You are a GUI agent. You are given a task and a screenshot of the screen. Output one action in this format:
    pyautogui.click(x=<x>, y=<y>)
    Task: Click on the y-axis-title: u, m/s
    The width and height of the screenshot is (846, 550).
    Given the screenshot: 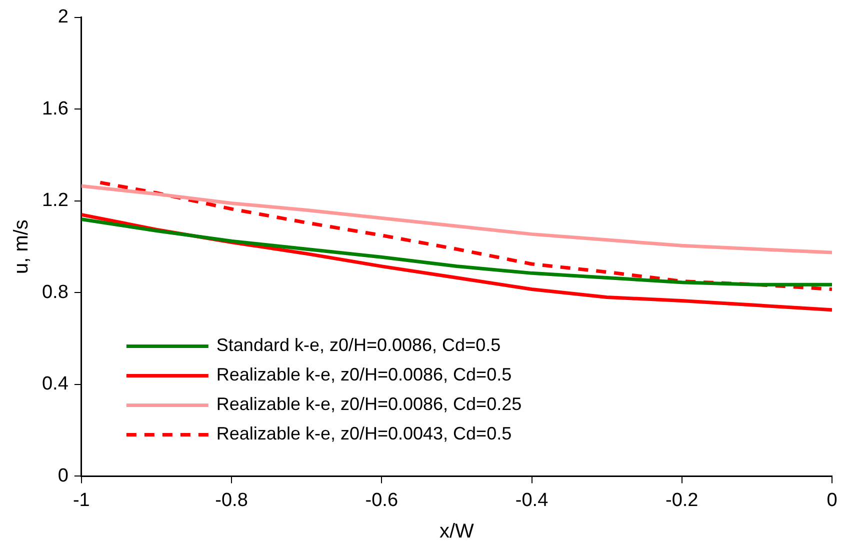 What is the action you would take?
    pyautogui.click(x=21, y=247)
    